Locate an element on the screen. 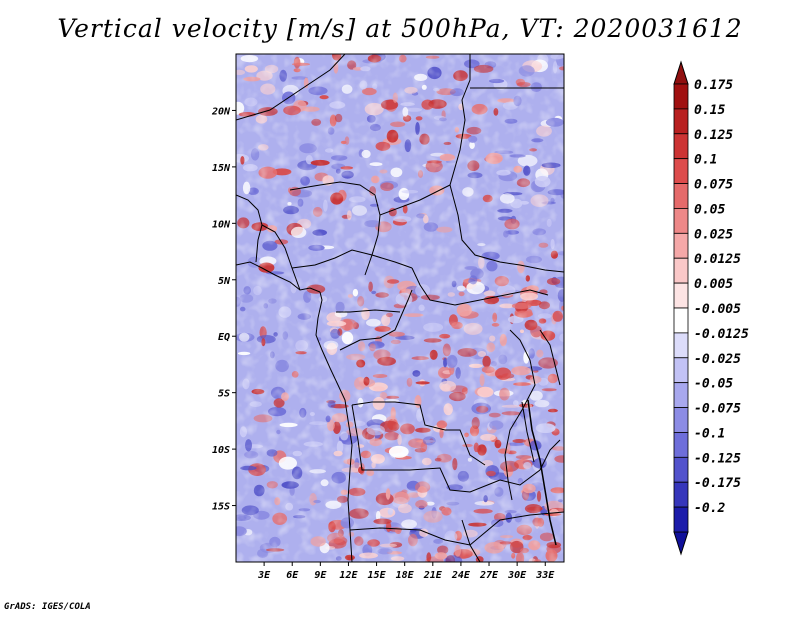 The width and height of the screenshot is (800, 618). lon-tick-label: 18E is located at coordinates (405, 575).